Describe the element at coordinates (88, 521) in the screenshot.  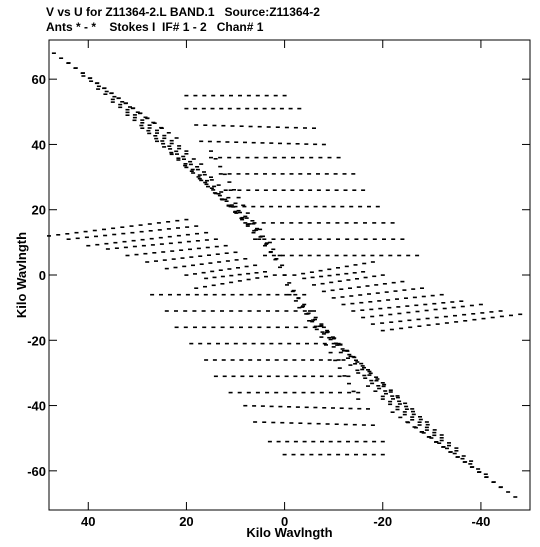
I see `x-tick-label: 40` at that location.